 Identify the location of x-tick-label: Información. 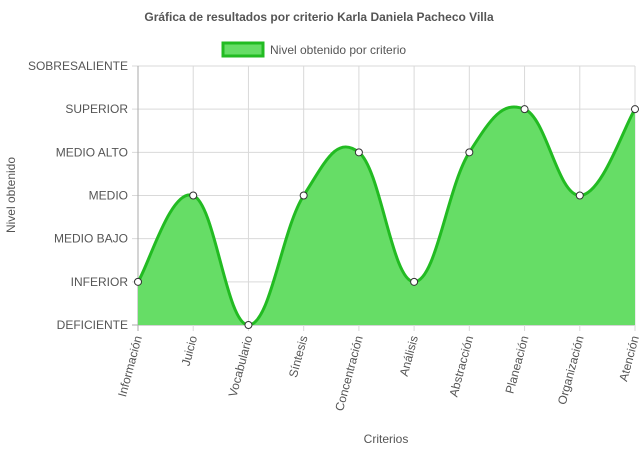
(130, 366).